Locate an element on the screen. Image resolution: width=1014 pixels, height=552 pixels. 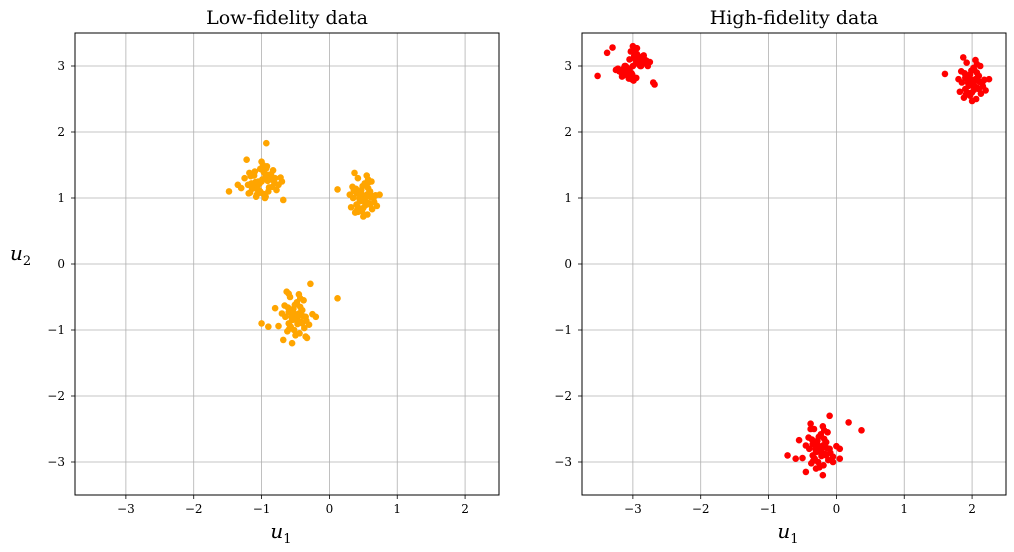
x-tick-label: 0 is located at coordinates (330, 509).